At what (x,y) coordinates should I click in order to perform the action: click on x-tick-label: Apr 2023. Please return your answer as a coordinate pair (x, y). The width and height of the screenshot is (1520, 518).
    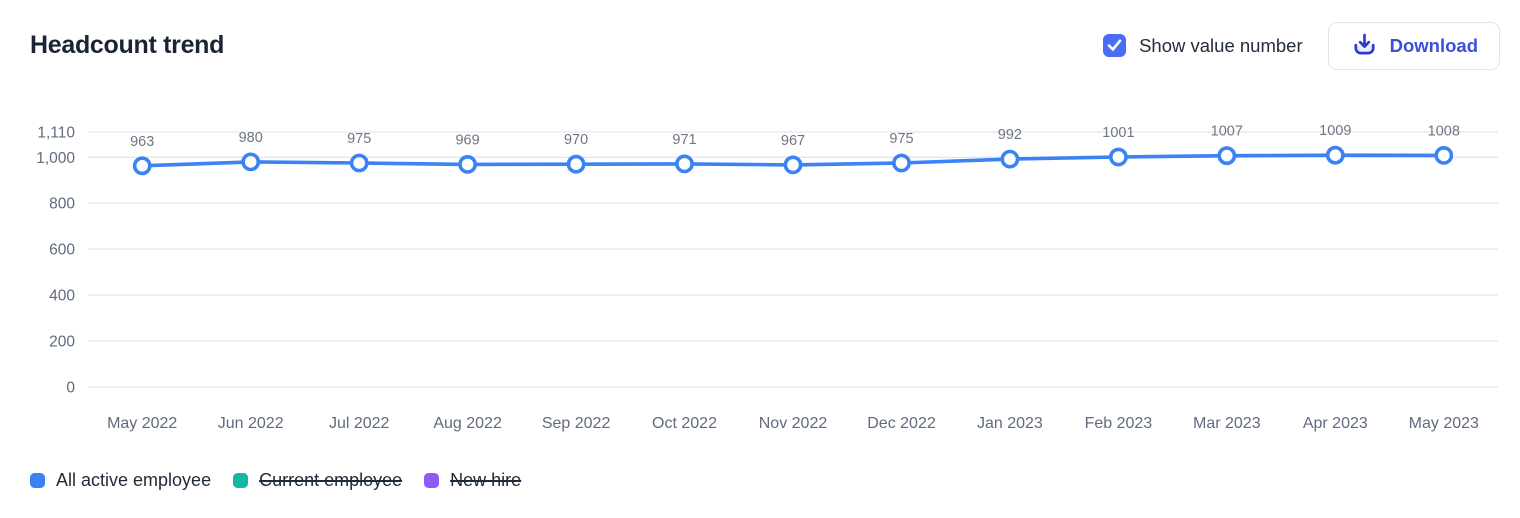
    Looking at the image, I should click on (1335, 423).